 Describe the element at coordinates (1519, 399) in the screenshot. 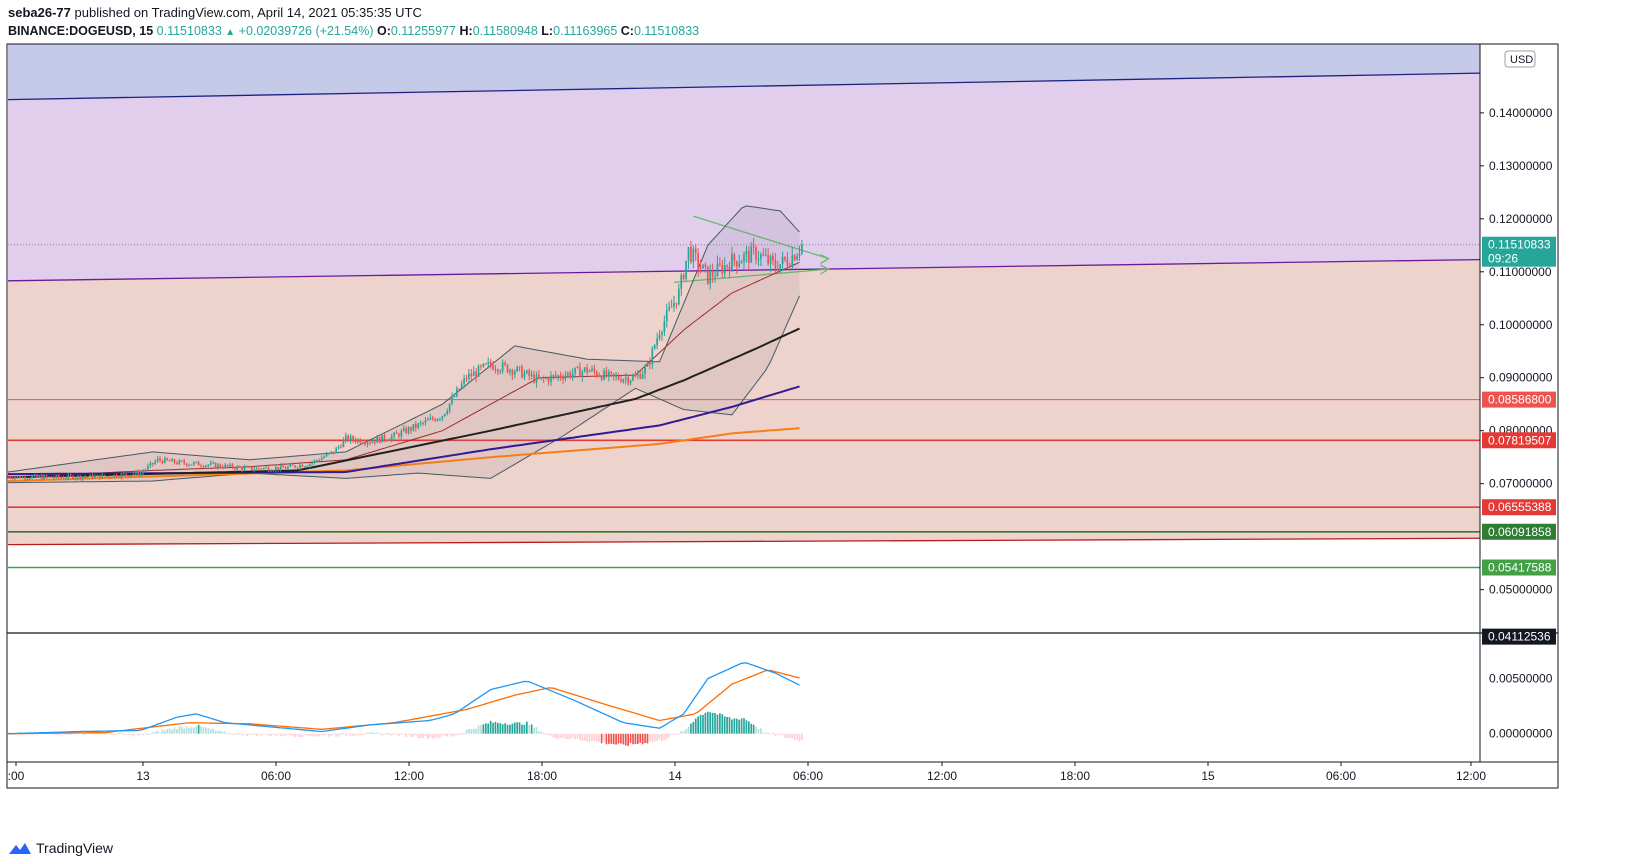

I see `price-label-box` at that location.